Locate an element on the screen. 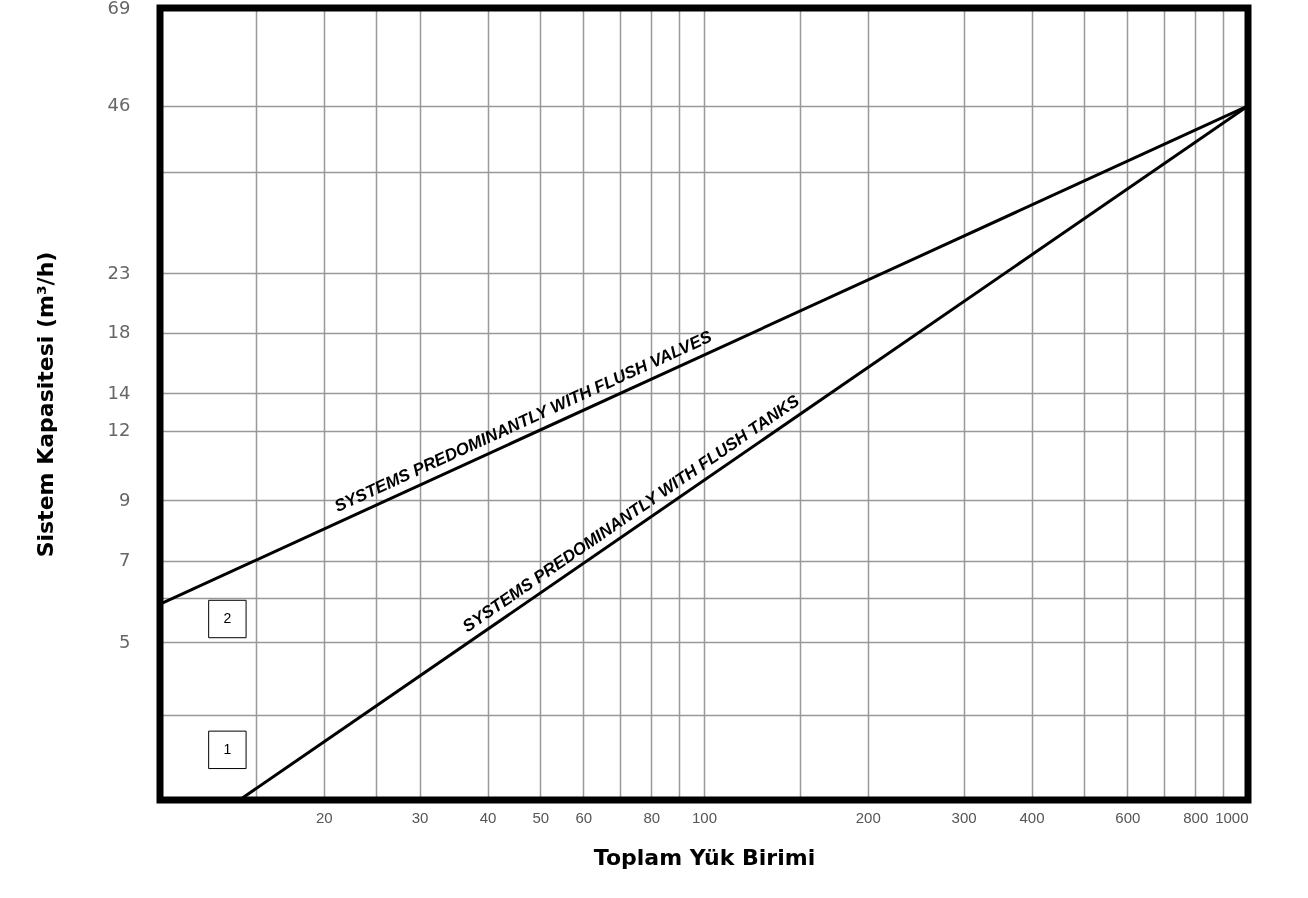 The image size is (1308, 898). x-tick-label: 100 is located at coordinates (704, 817).